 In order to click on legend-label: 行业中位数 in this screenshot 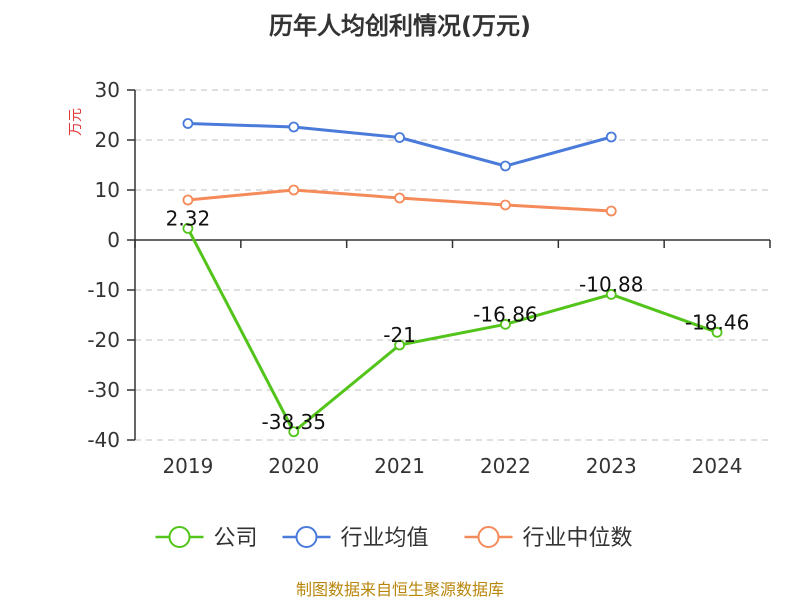, I will do `click(578, 538)`.